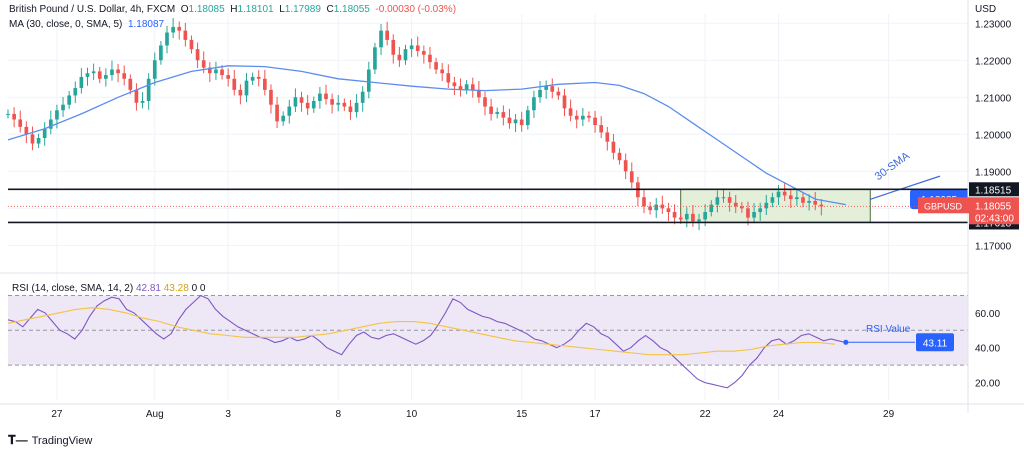 The image size is (1024, 454). I want to click on range-box, so click(775, 205).